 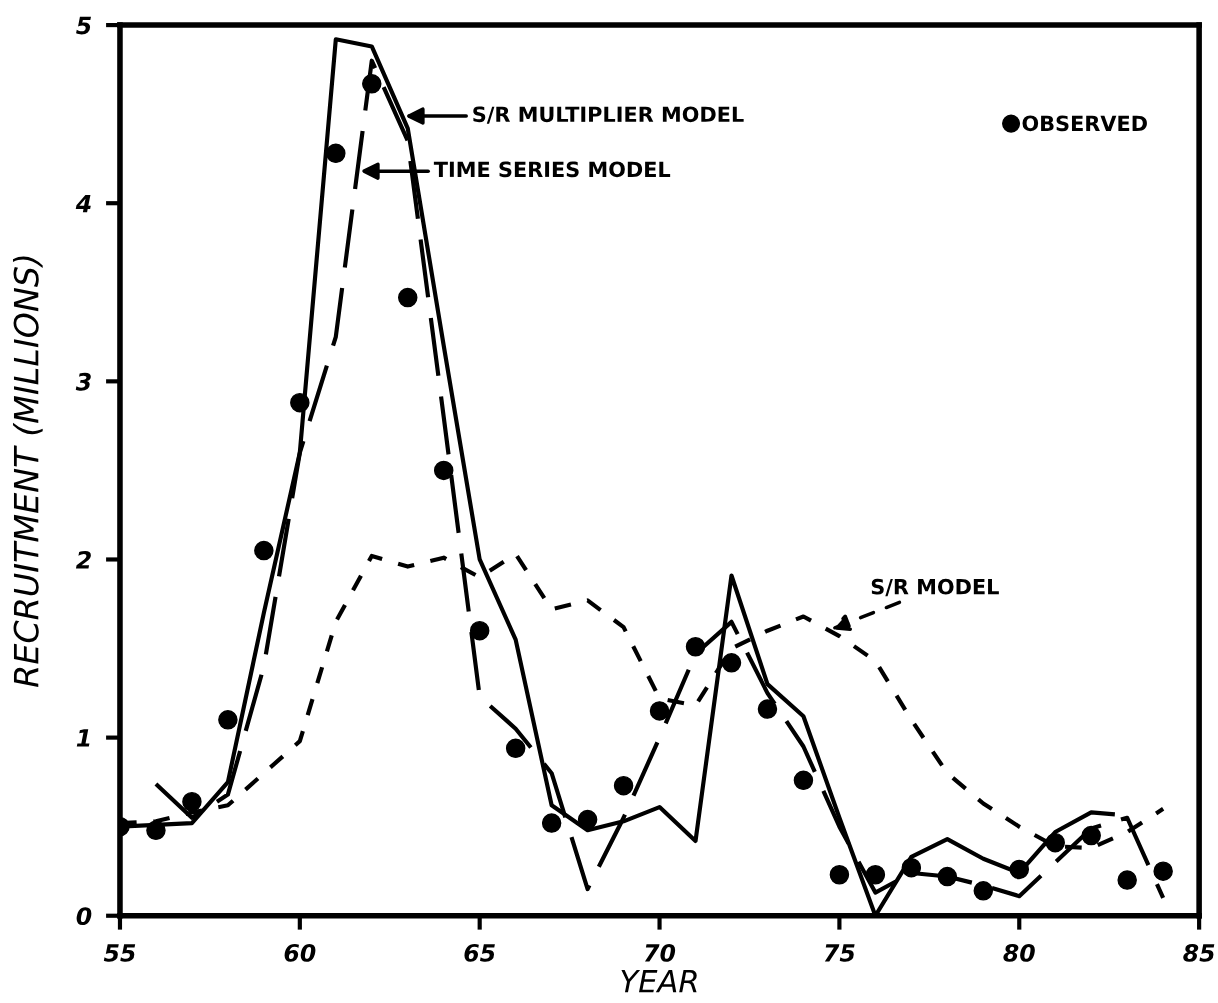 What do you see at coordinates (1199, 952) in the screenshot?
I see `x-tick-label: 85` at bounding box center [1199, 952].